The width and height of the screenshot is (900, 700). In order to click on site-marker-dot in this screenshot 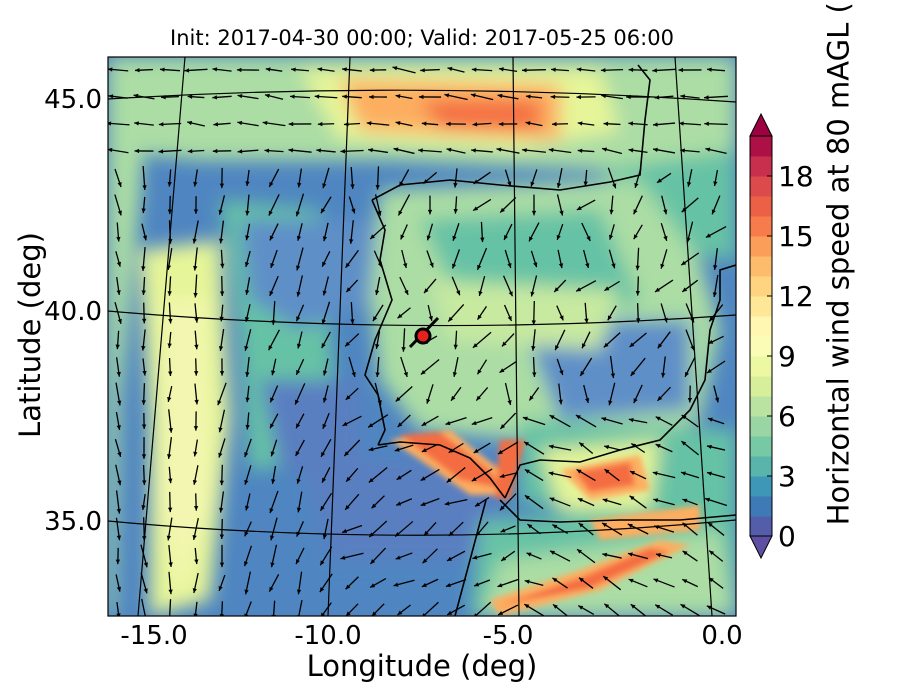, I will do `click(423, 336)`.